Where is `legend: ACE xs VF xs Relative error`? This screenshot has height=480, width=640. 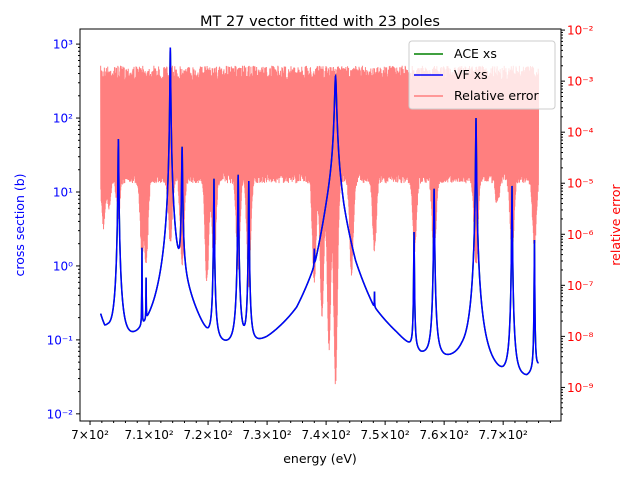
legend: ACE xs VF xs Relative error is located at coordinates (482, 75).